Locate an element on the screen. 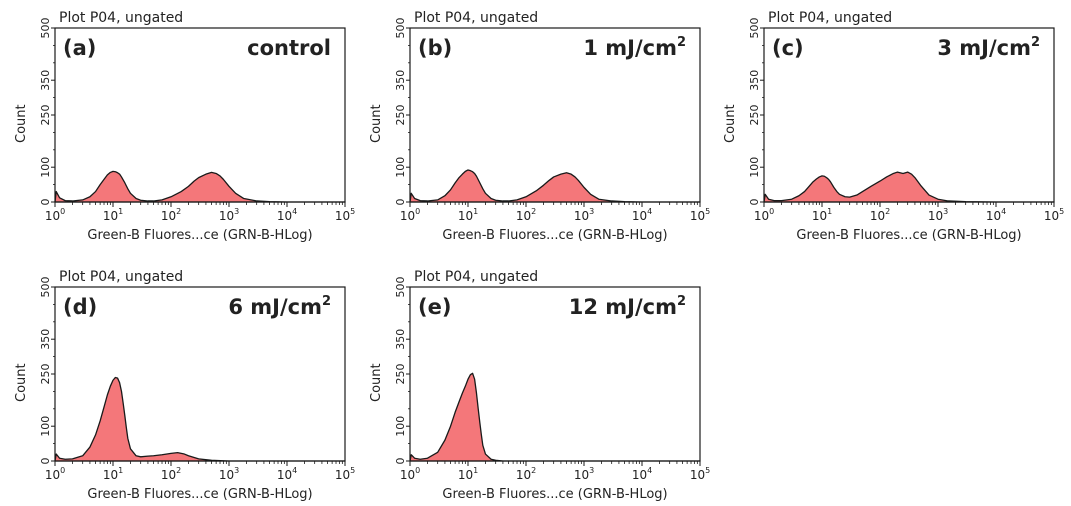  condition-label: 12 mJ/cm2 is located at coordinates (627, 306).